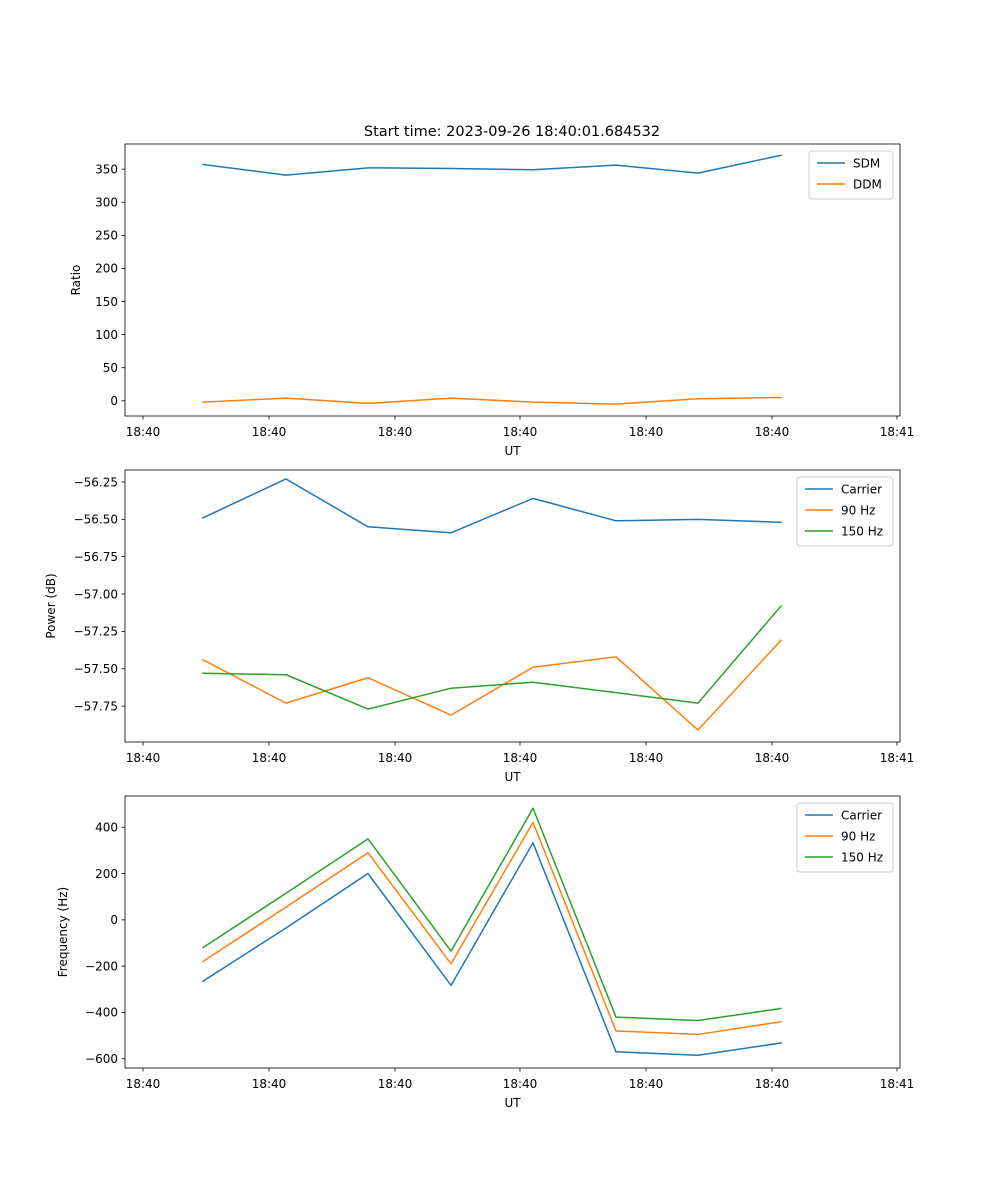  I want to click on y-tick-label: 100, so click(106, 335).